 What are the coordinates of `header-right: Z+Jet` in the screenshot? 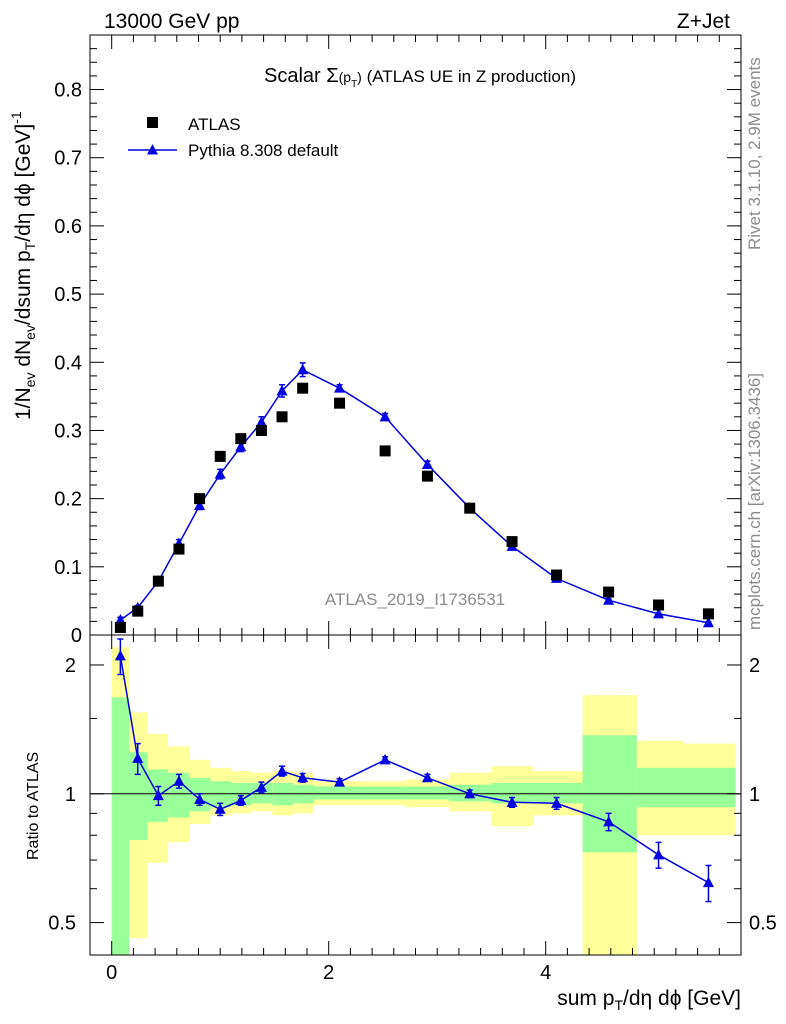 It's located at (703, 21).